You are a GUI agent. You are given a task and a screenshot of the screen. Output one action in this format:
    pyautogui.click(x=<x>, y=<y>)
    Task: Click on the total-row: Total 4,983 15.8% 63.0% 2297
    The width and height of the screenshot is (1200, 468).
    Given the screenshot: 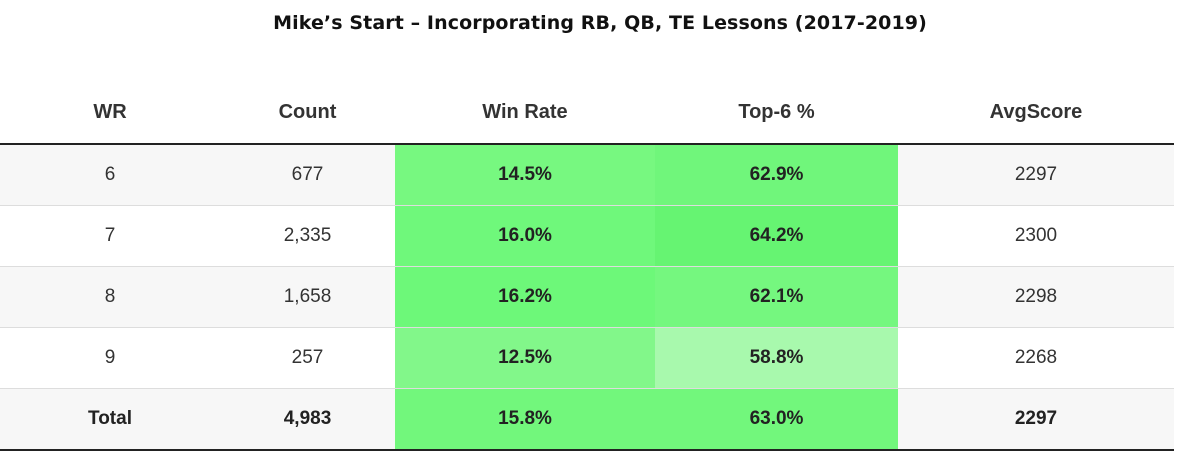 What is the action you would take?
    pyautogui.click(x=587, y=419)
    